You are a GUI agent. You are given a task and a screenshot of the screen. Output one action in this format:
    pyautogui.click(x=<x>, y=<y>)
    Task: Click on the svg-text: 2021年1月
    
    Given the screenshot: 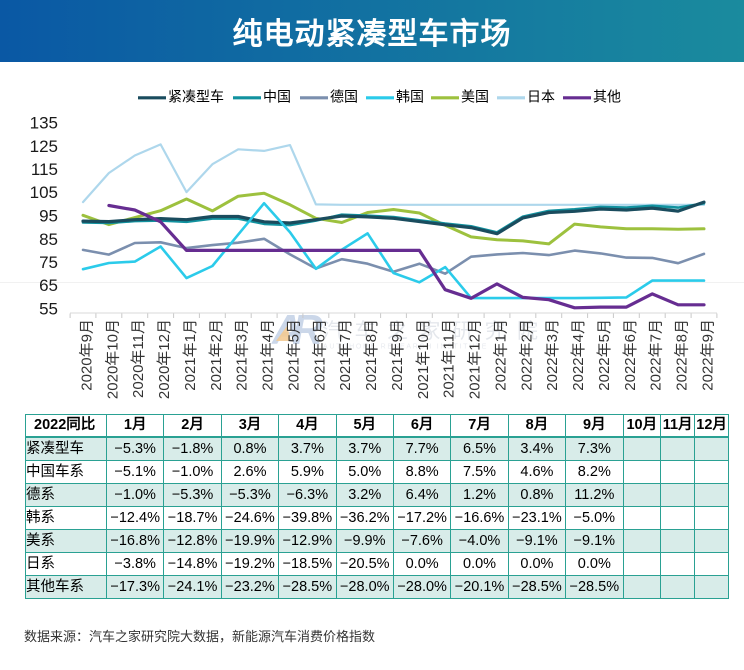 What is the action you would take?
    pyautogui.click(x=190, y=355)
    